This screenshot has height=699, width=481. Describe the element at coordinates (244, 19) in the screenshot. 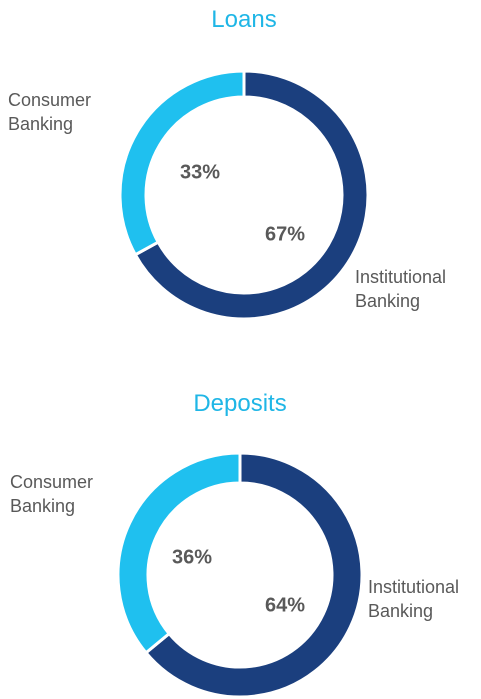

I see `chart-title: Loans` at that location.